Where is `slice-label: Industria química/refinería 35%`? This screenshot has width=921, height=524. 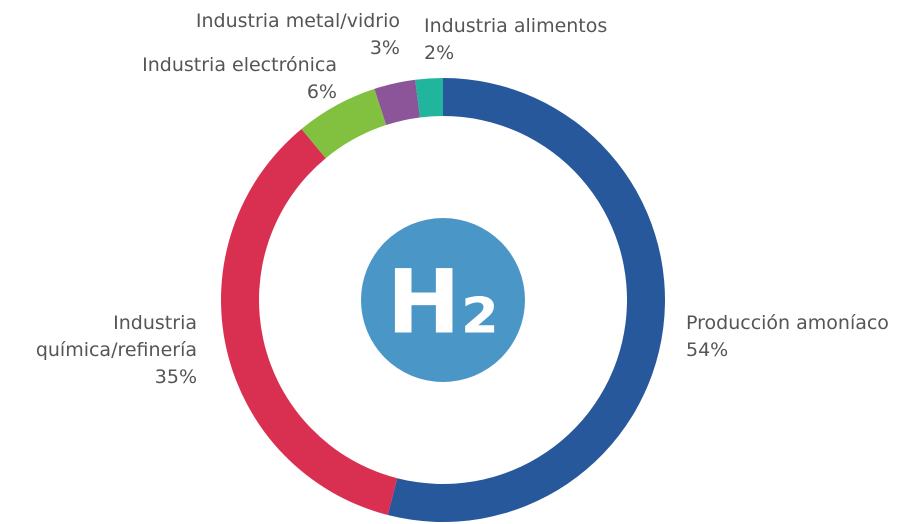 slice-label: Industria química/refinería 35% is located at coordinates (98, 350).